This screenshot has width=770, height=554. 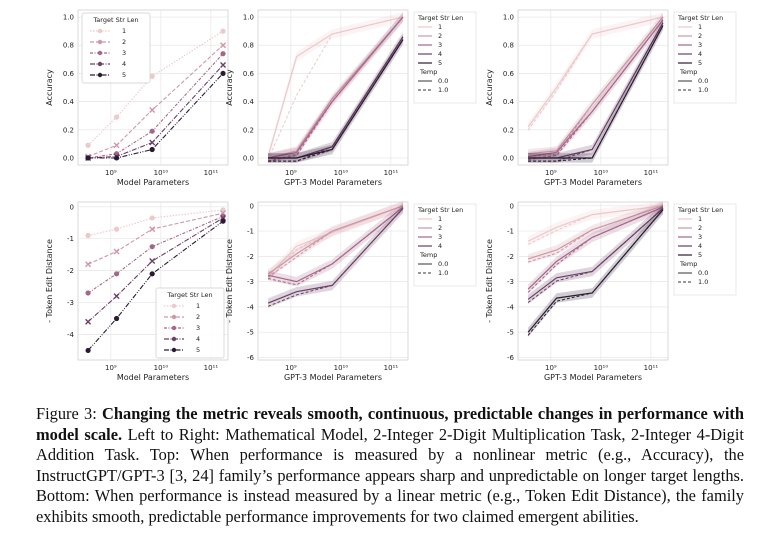 What do you see at coordinates (66, 413) in the screenshot?
I see `caption-label: Figure 3:` at bounding box center [66, 413].